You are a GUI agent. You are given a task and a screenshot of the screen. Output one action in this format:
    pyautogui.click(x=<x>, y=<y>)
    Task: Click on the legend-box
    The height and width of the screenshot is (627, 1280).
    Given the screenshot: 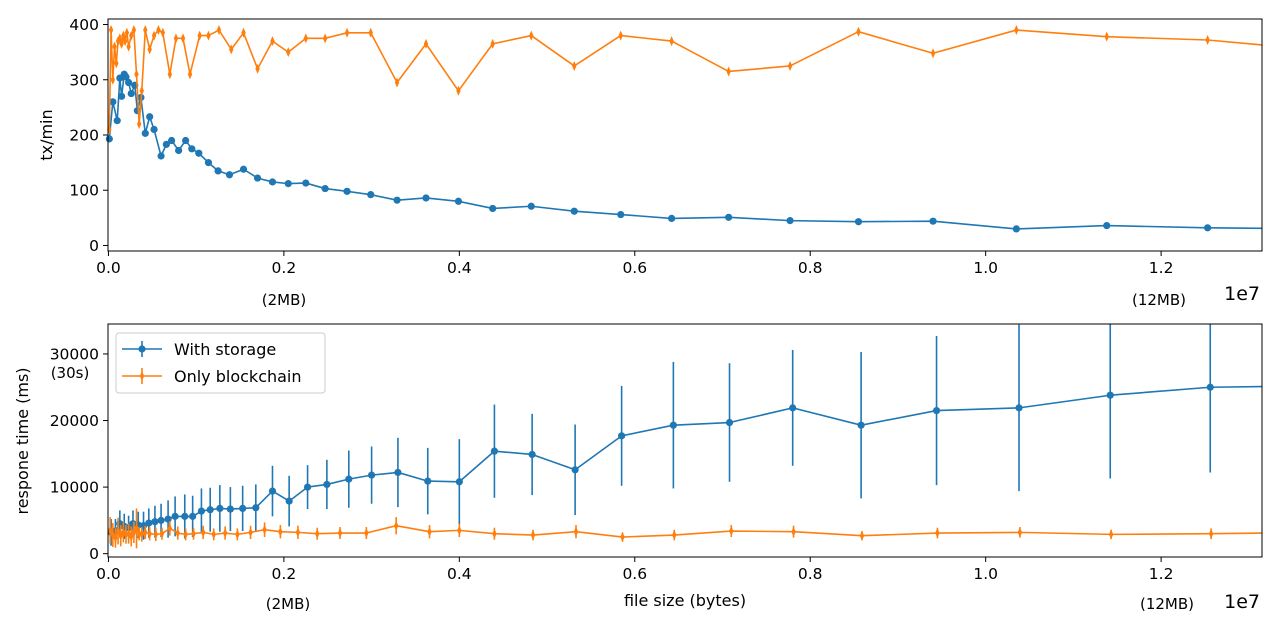 What is the action you would take?
    pyautogui.click(x=220, y=363)
    